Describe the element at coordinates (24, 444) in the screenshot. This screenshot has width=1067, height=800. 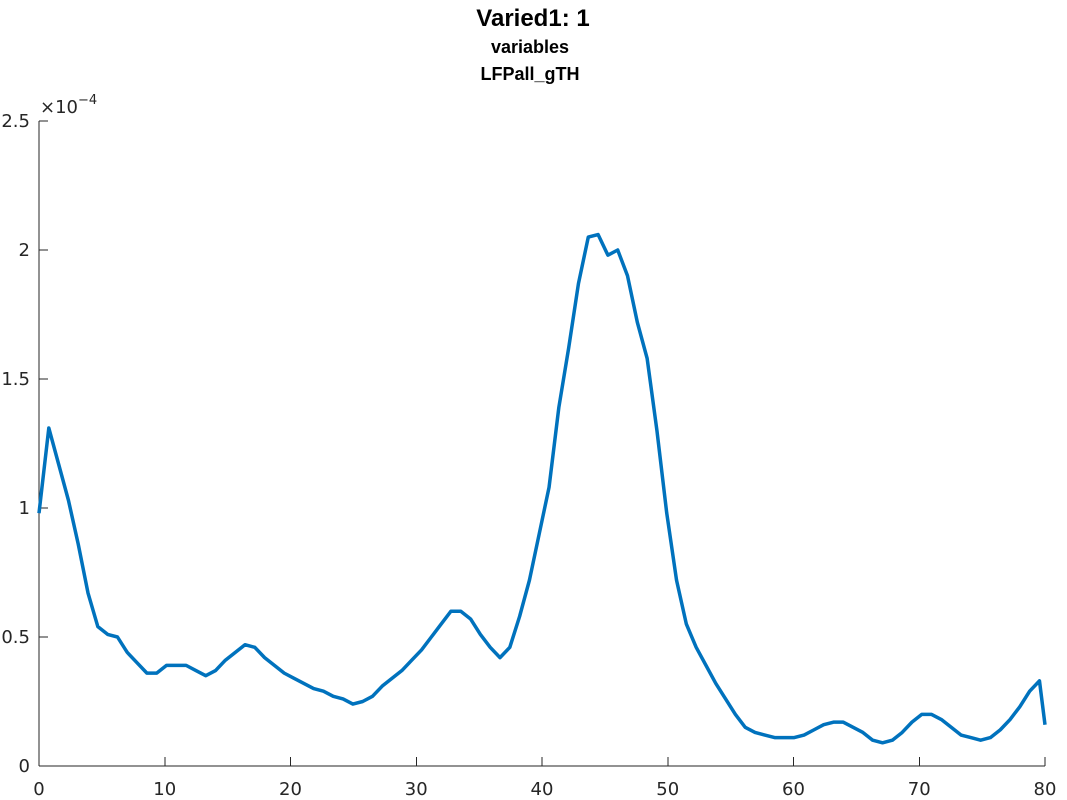
I see `y-axis-ticks: 0 0.5 1 1.5 2 2.5` at that location.